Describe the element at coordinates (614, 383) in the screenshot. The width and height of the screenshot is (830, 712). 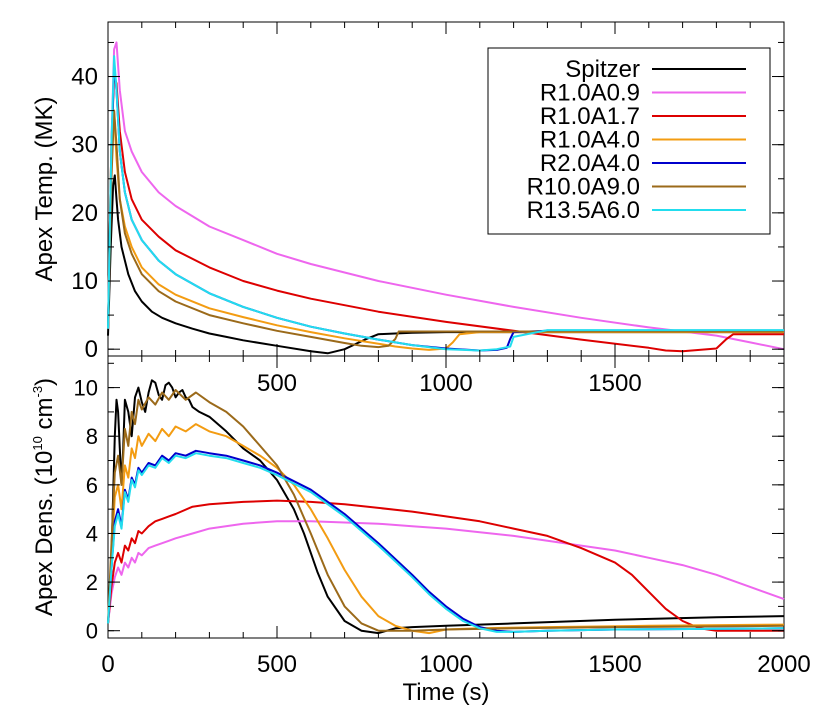
I see `top-xtick-label: 1500` at that location.